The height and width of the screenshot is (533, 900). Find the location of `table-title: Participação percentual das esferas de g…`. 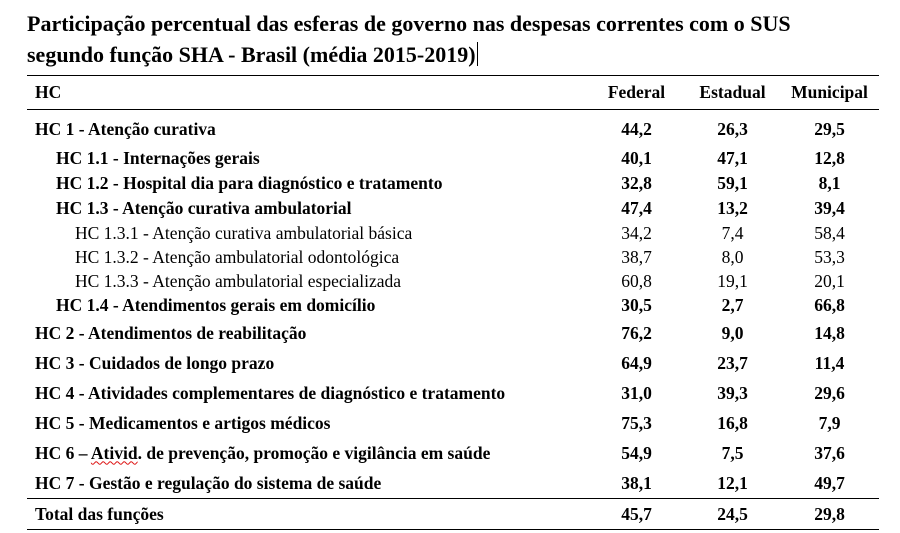

table-title: Participação percentual das esferas de g… is located at coordinates (457, 39).